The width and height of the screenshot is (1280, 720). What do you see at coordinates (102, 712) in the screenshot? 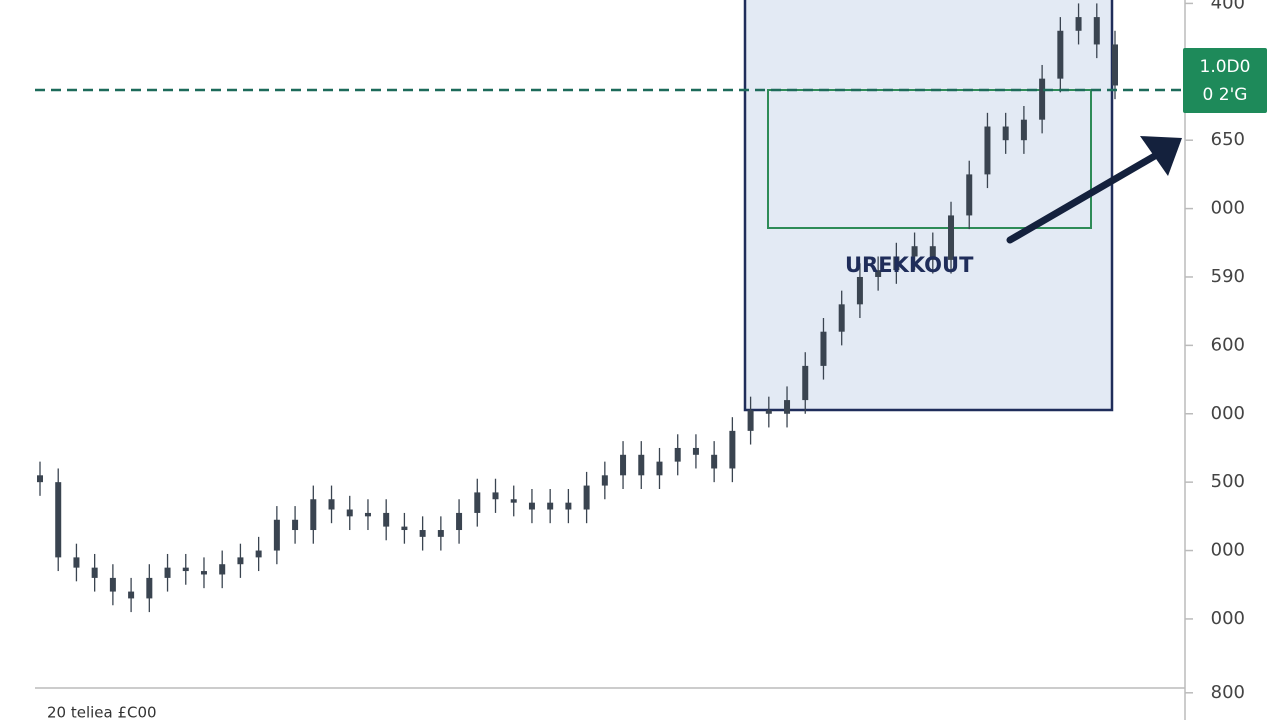
I see `footer-label: 20 teliea £C00` at bounding box center [102, 712].